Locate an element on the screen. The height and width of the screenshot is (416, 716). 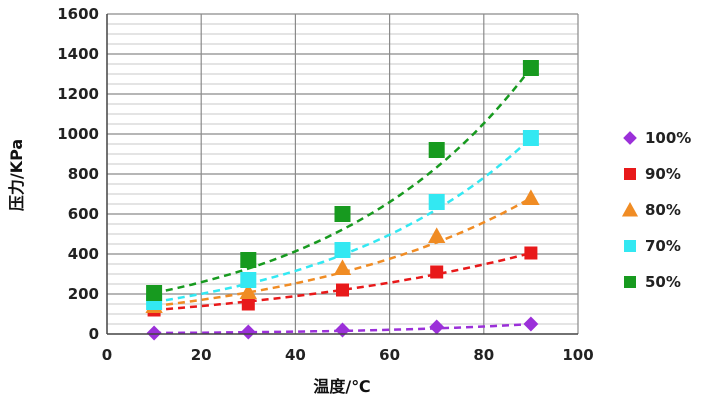
trendline-80% is located at coordinates (342, 252).